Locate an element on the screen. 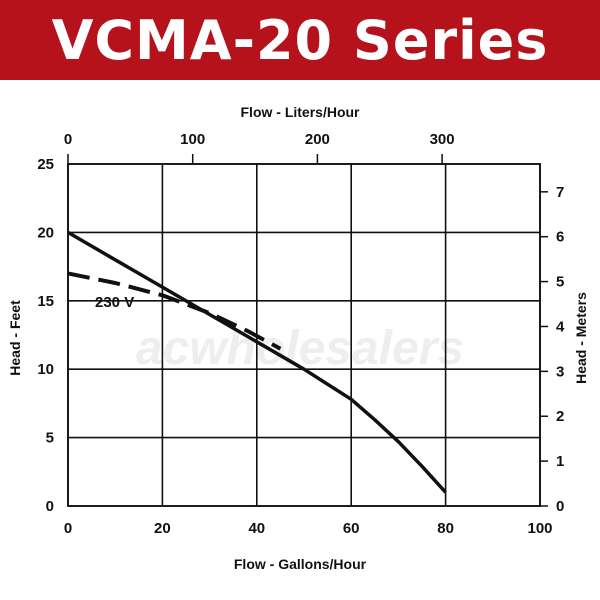 The width and height of the screenshot is (600, 600). y-tick-label-3: 15 is located at coordinates (45, 301).